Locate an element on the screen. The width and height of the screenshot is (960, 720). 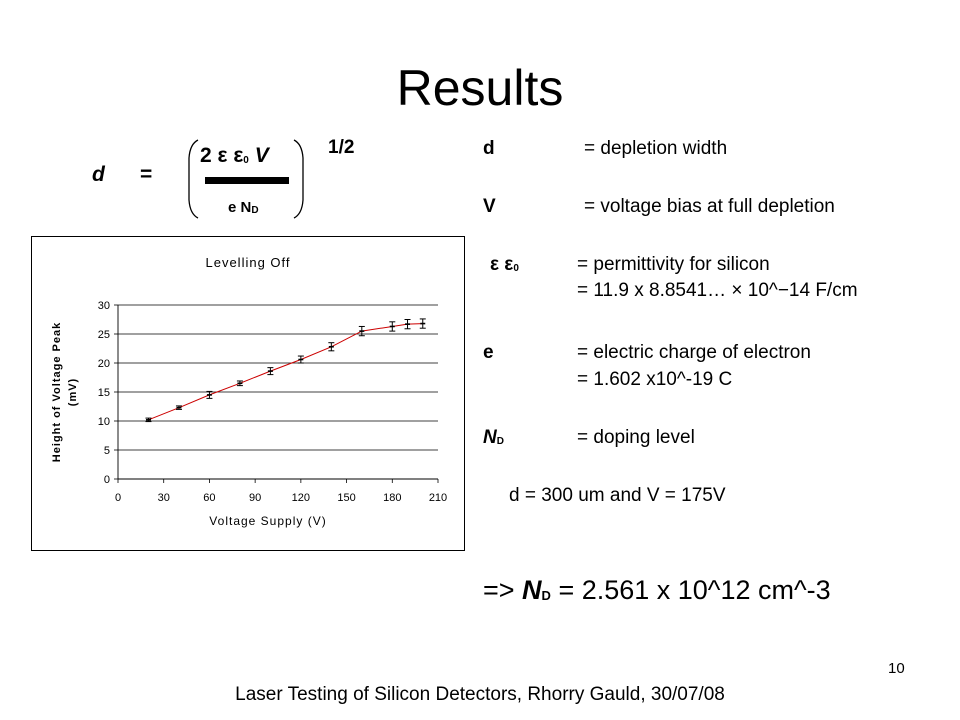
def-symbol-sub: D is located at coordinates (500, 441).